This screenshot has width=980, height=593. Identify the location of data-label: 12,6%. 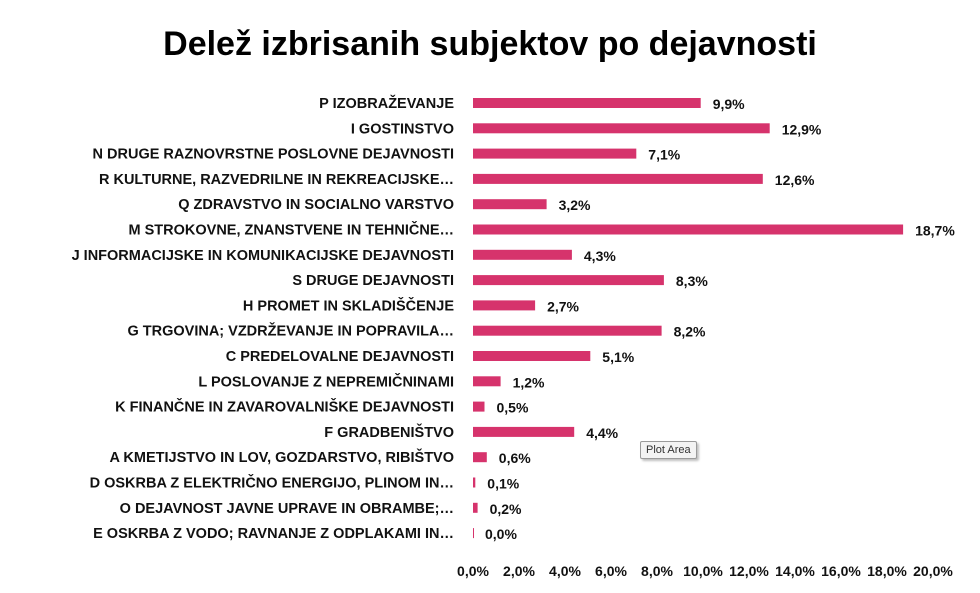
(795, 180).